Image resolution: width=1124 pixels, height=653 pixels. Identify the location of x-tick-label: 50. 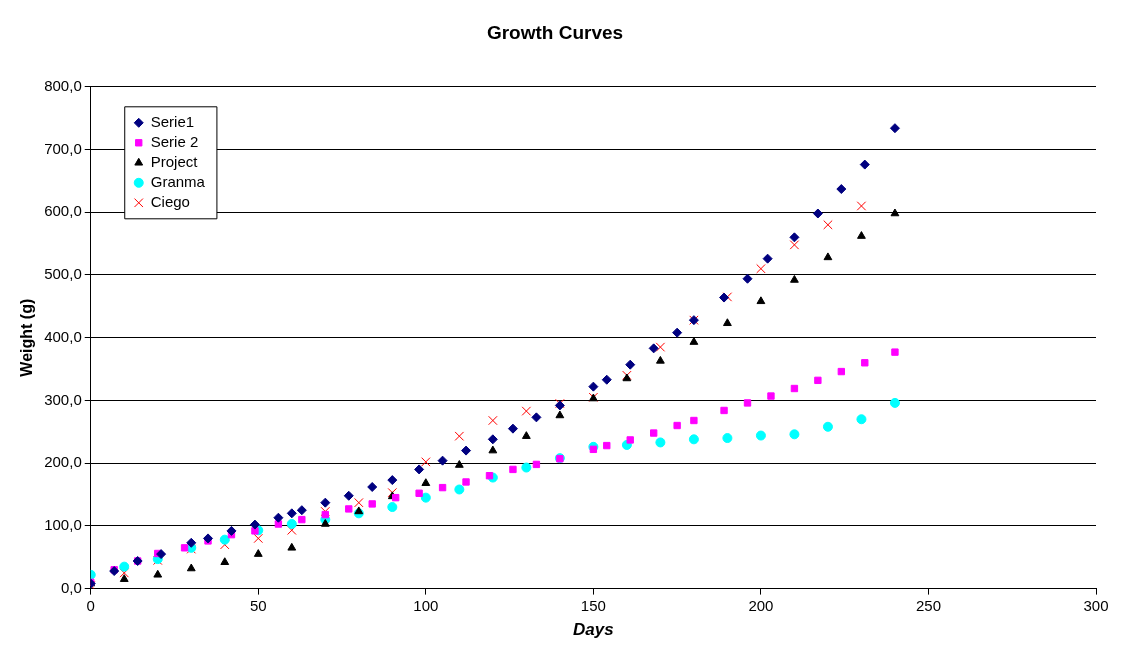
(258, 605).